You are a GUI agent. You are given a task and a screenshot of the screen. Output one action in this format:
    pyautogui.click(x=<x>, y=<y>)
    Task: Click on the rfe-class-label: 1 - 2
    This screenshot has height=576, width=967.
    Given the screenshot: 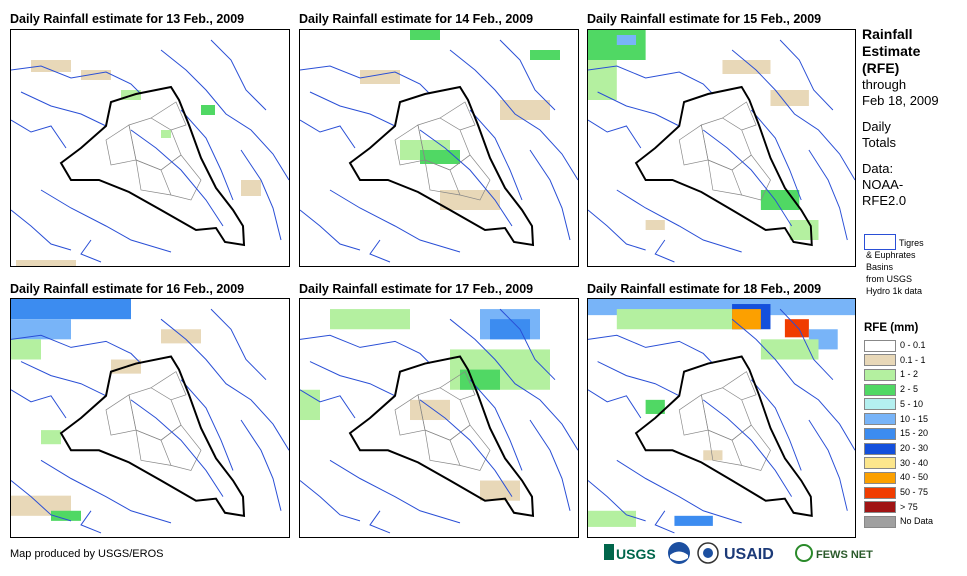 What is the action you would take?
    pyautogui.click(x=909, y=374)
    